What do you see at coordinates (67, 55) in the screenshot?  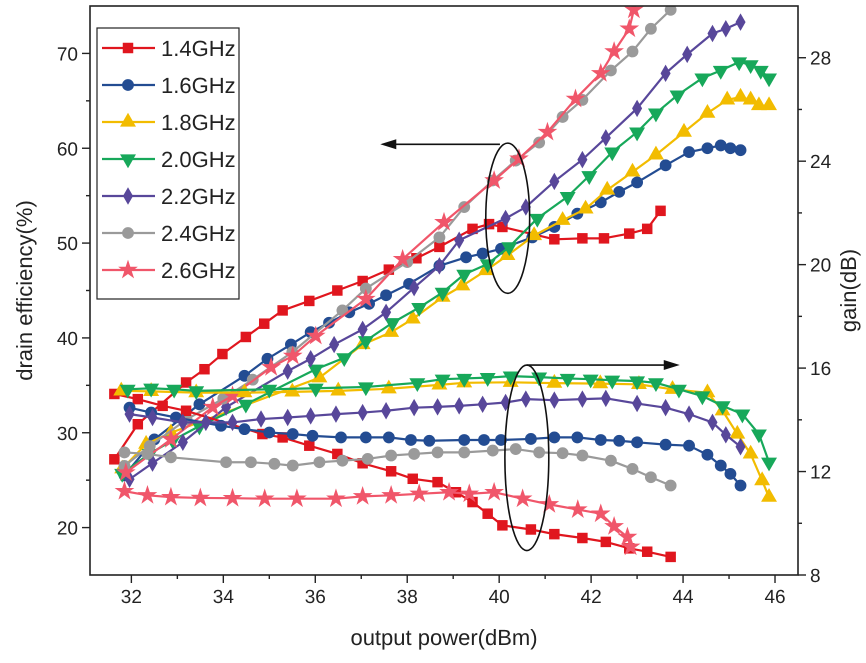 I see `y-tick-label: 70` at bounding box center [67, 55].